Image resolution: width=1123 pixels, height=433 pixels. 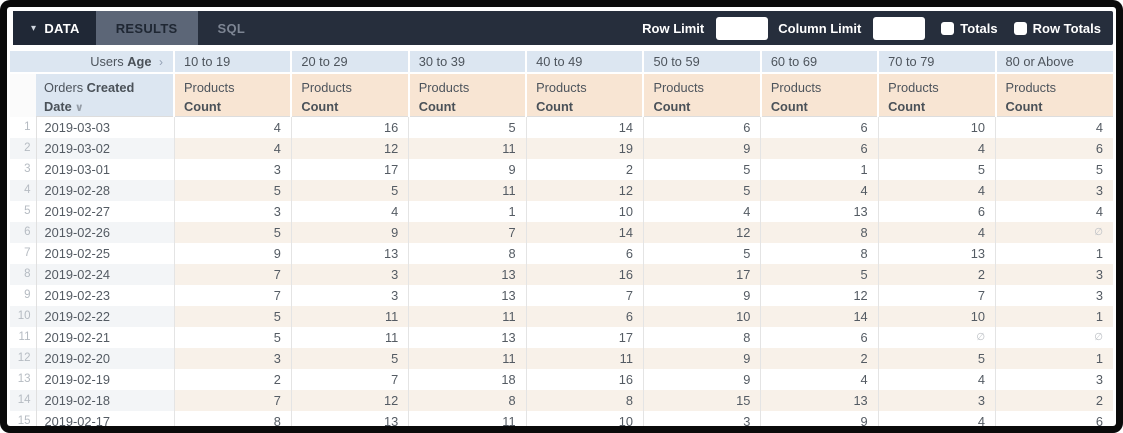 What do you see at coordinates (467, 62) in the screenshot?
I see `pivot-value-header: 30 to 39` at bounding box center [467, 62].